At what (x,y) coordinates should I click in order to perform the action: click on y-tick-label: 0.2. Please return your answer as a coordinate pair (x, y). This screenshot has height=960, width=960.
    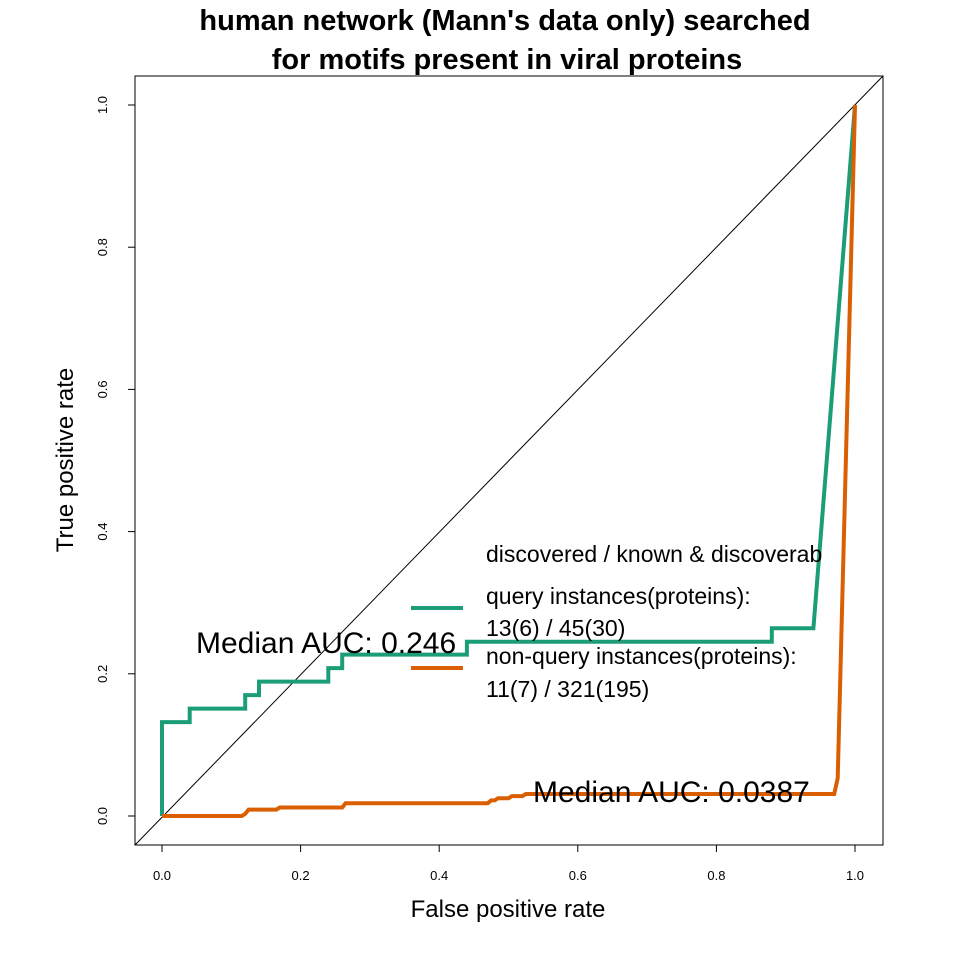
    Looking at the image, I should click on (102, 674).